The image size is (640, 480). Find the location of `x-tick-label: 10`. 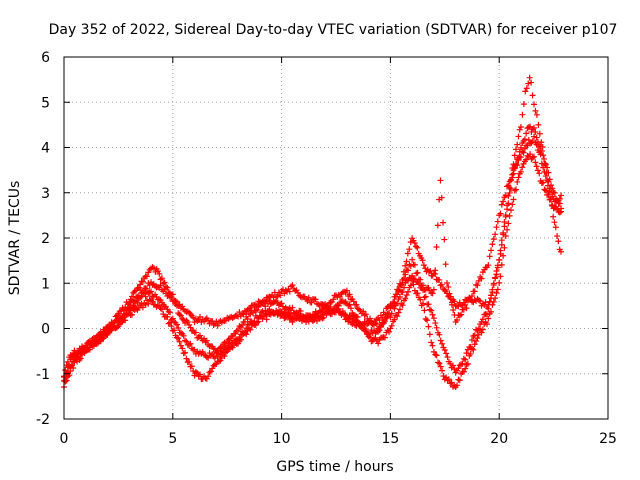

x-tick-label: 10 is located at coordinates (282, 439).